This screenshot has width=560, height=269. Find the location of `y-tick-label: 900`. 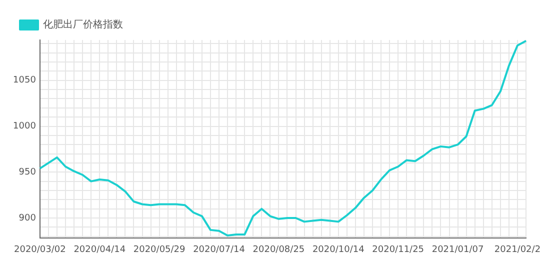

y-tick-label: 900 is located at coordinates (27, 218).